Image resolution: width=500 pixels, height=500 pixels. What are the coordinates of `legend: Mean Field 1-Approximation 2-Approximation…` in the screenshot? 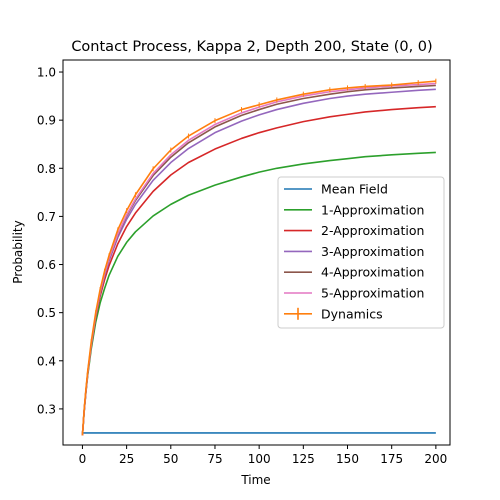 It's located at (361, 252).